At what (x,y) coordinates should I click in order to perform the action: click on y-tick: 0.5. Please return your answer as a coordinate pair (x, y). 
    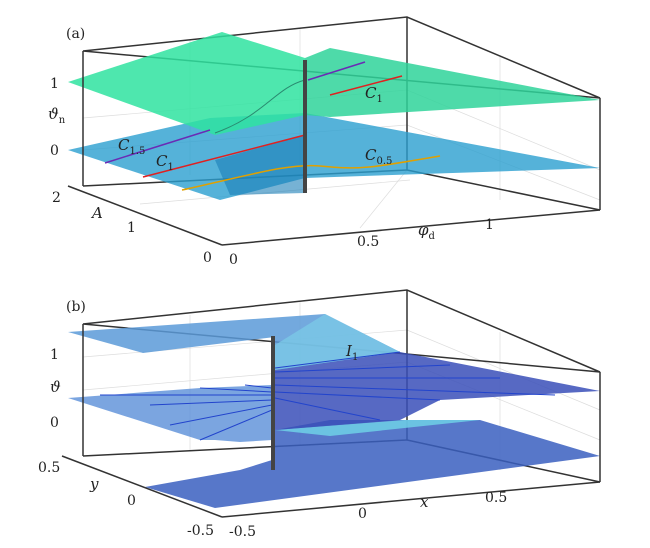
    Looking at the image, I should click on (49, 468).